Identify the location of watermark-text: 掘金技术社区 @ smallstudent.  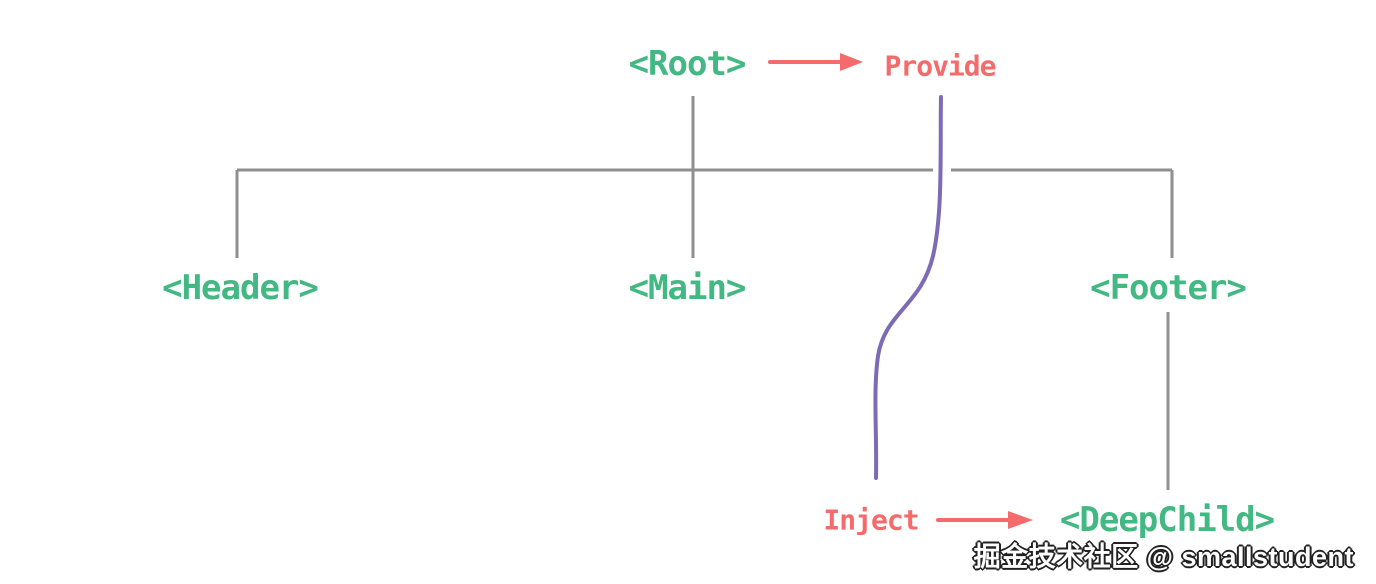
(1163, 557).